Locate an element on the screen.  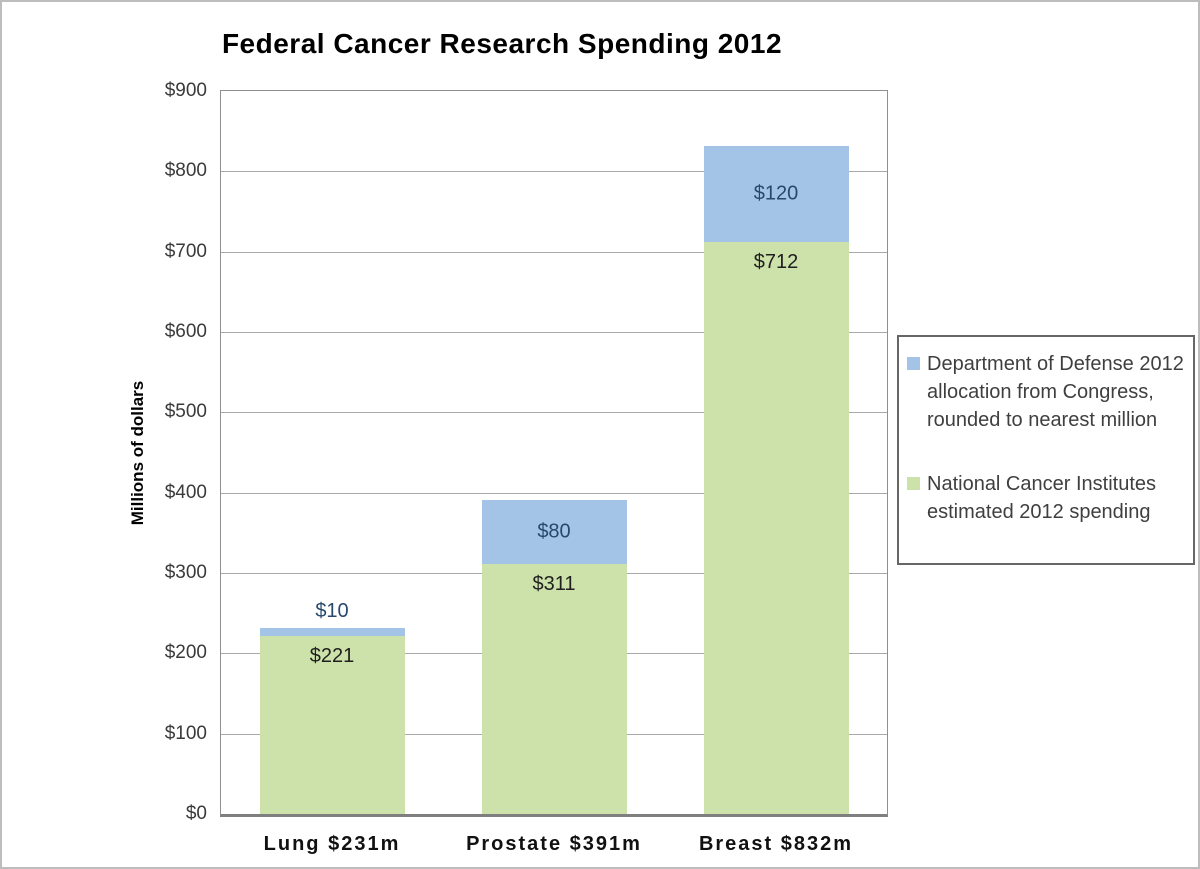
y-tick-label: $0 is located at coordinates (196, 813).